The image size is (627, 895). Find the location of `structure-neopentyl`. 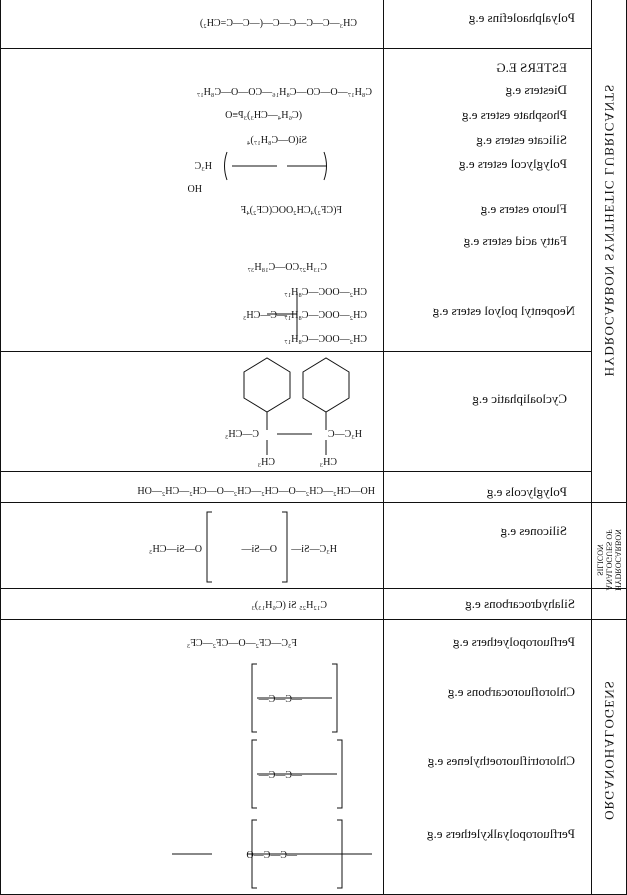

structure-neopentyl is located at coordinates (282, 316).